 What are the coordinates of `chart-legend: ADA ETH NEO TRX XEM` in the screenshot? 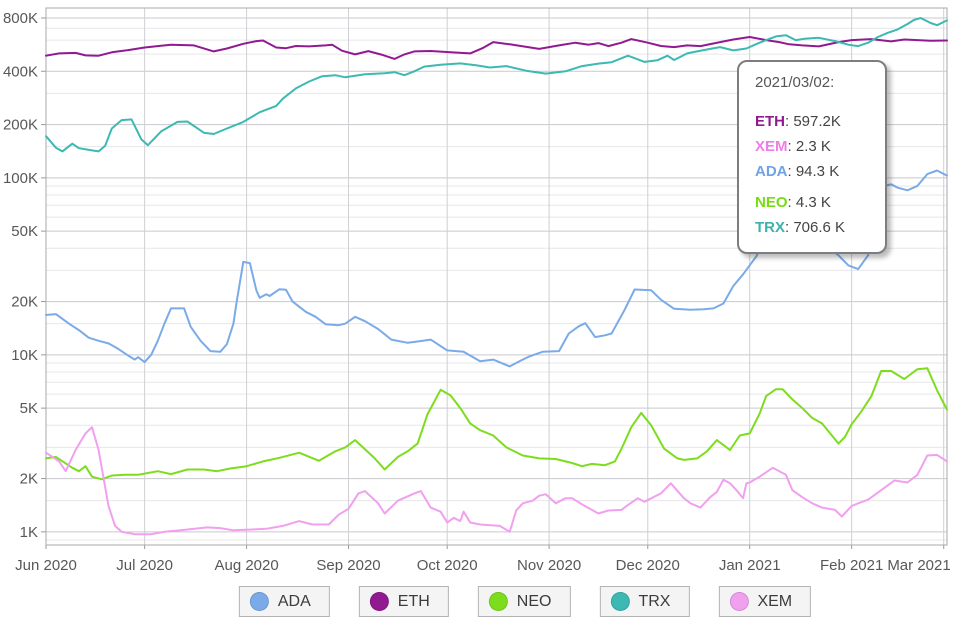 It's located at (525, 601).